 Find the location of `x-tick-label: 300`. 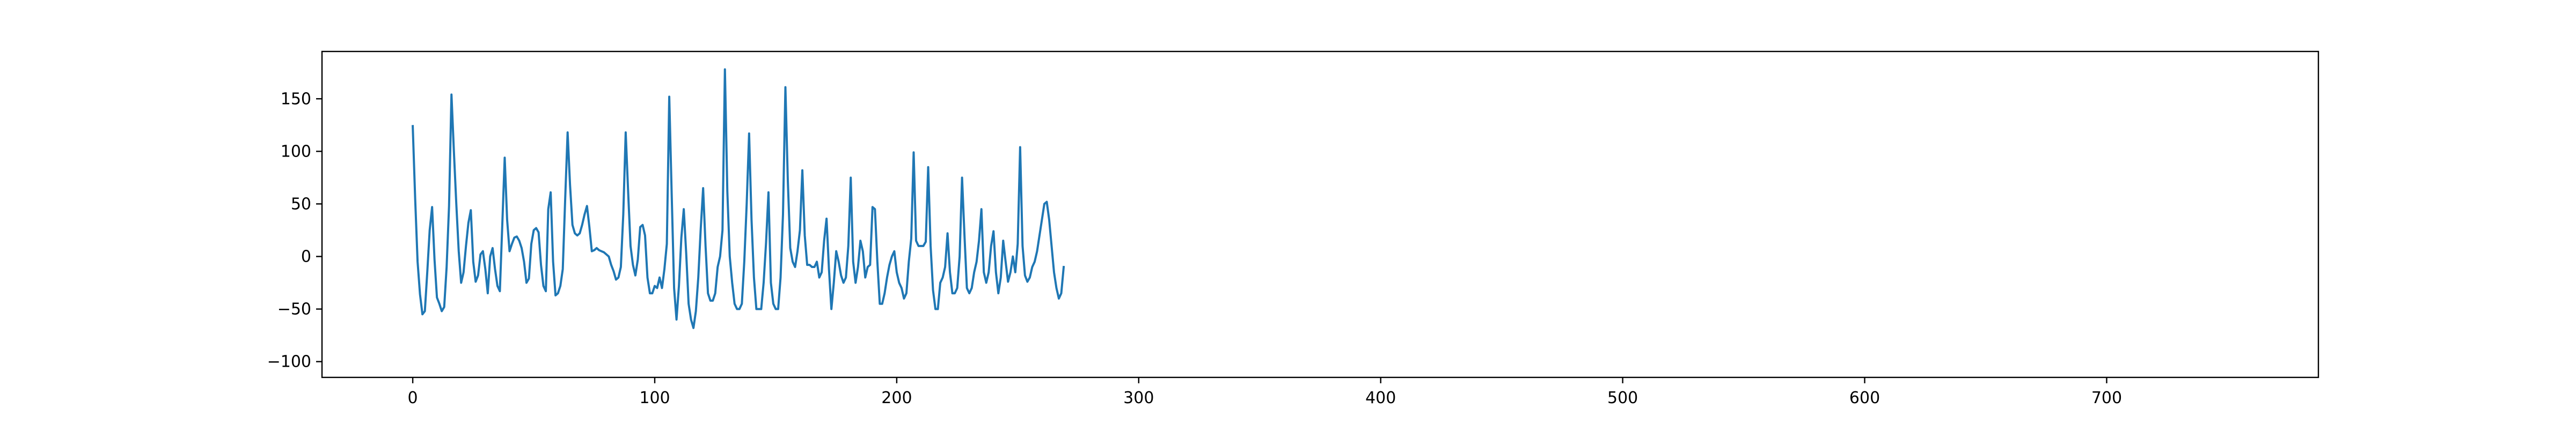

x-tick-label: 300 is located at coordinates (1138, 398).